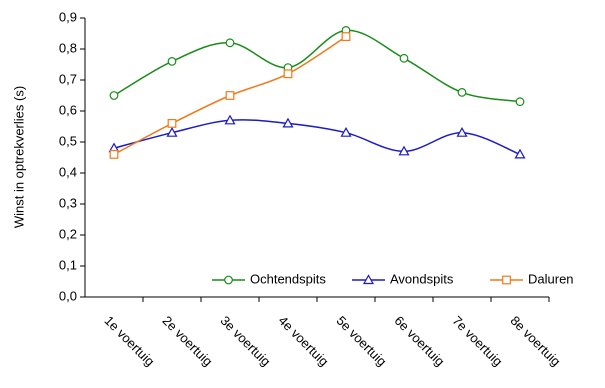 The width and height of the screenshot is (605, 388). Describe the element at coordinates (18, 157) in the screenshot. I see `y-axis-label: Winst in optrekverlies (s)` at that location.